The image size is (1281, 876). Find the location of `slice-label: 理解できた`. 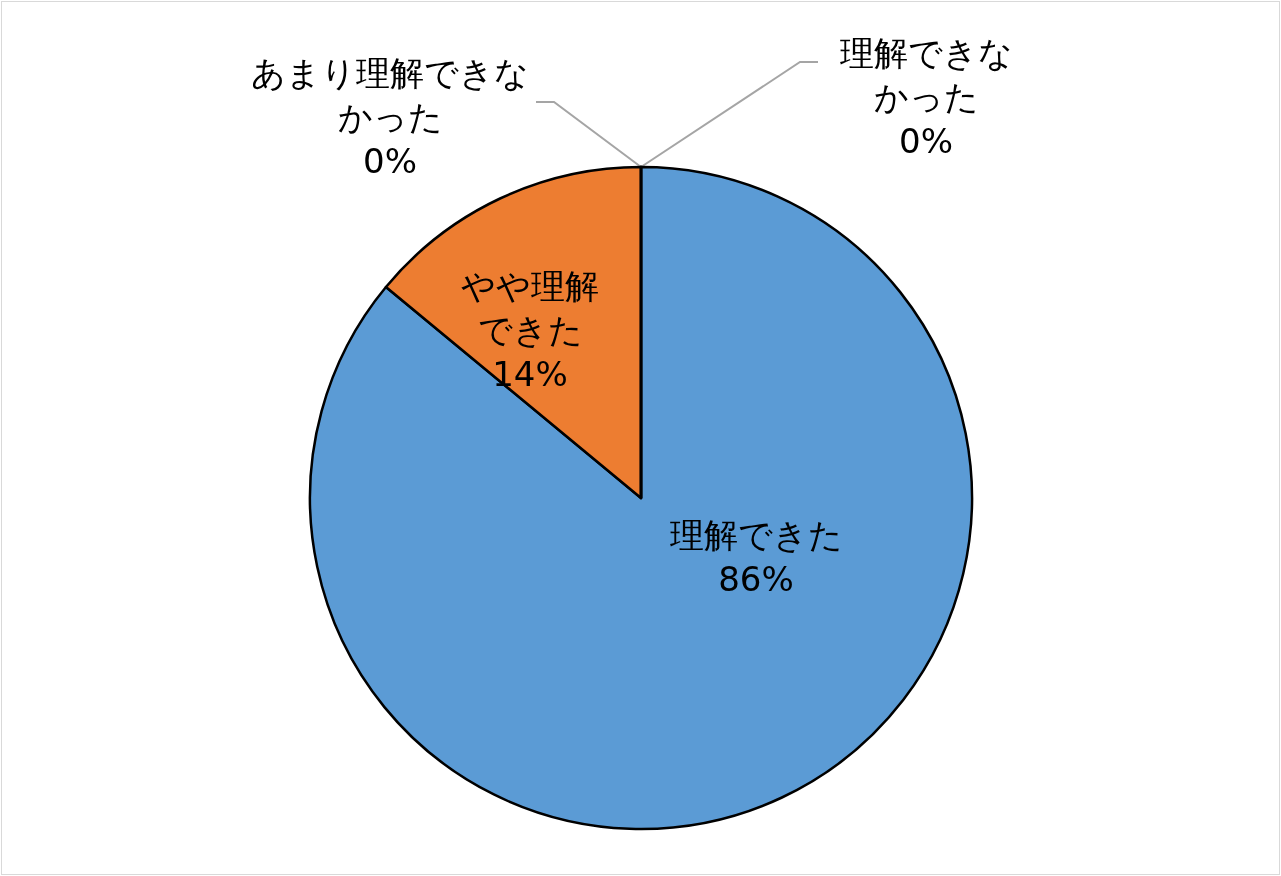

slice-label: 理解できた is located at coordinates (756, 534).